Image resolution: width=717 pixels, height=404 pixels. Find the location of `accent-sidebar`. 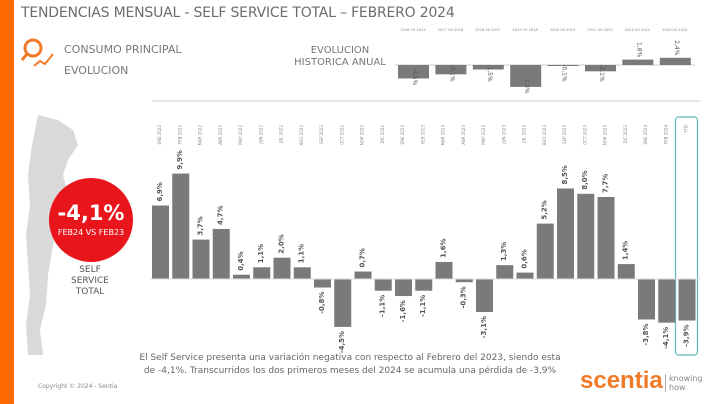

accent-sidebar is located at coordinates (7, 202).